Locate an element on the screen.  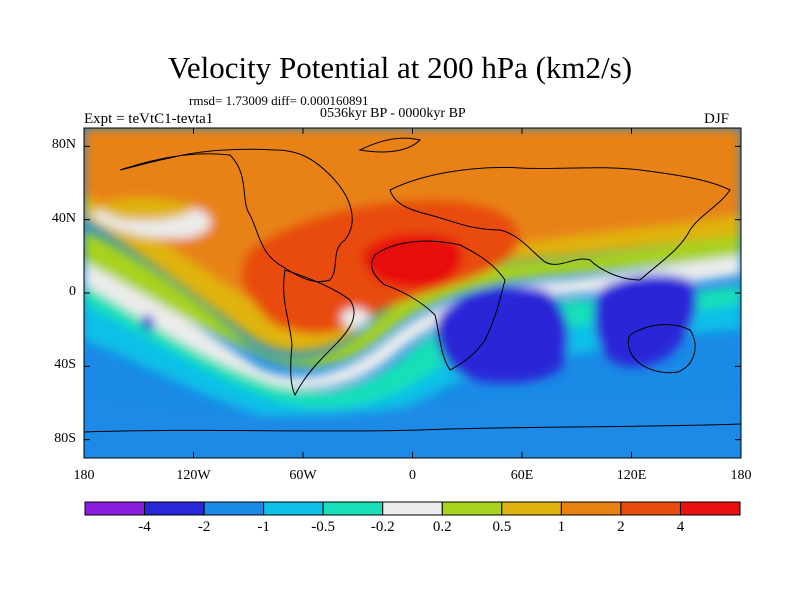
time-period-text: 0536kyr BP - 0000kyr BP is located at coordinates (393, 113).